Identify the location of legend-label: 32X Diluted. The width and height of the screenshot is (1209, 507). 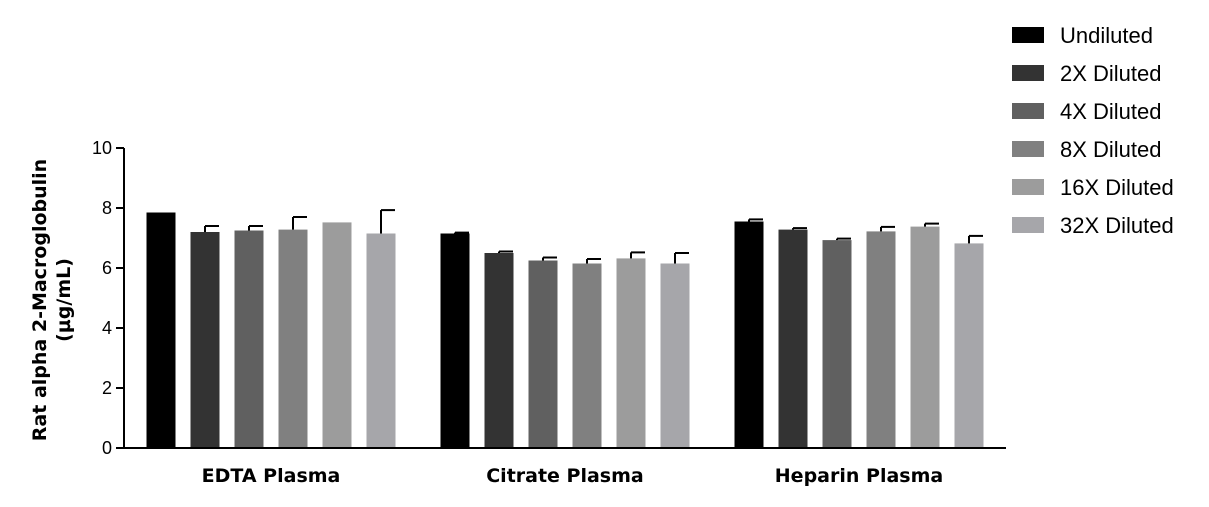
(1117, 225).